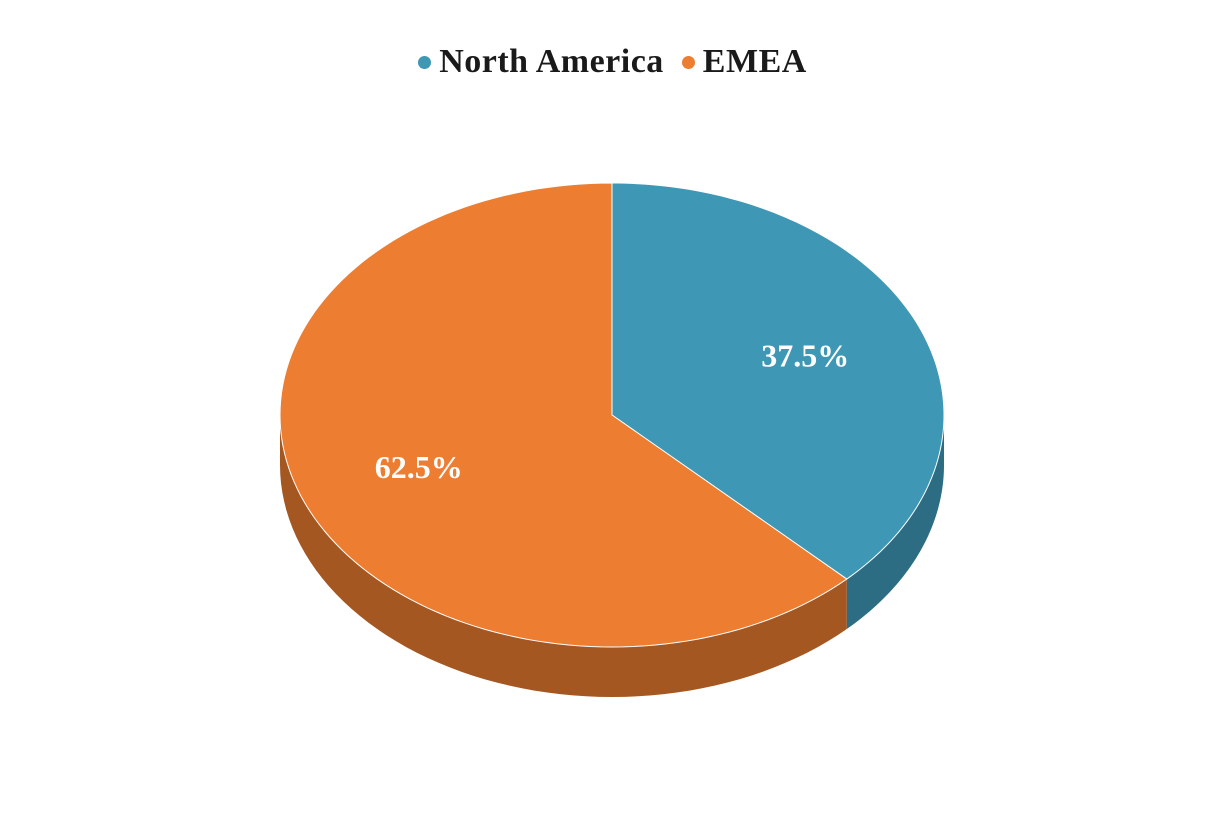  I want to click on pie-data-labels: 37.5% 62.5%, so click(612, 411).